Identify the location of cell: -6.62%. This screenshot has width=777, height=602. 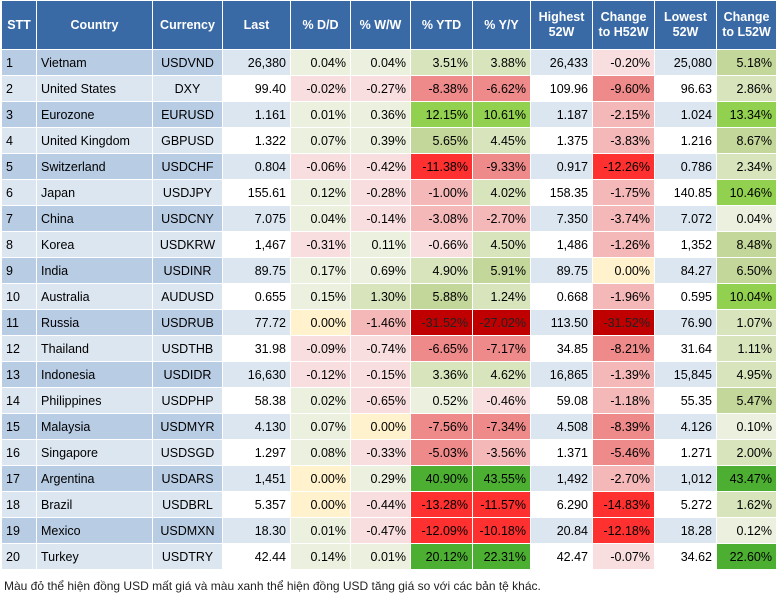
(501, 88).